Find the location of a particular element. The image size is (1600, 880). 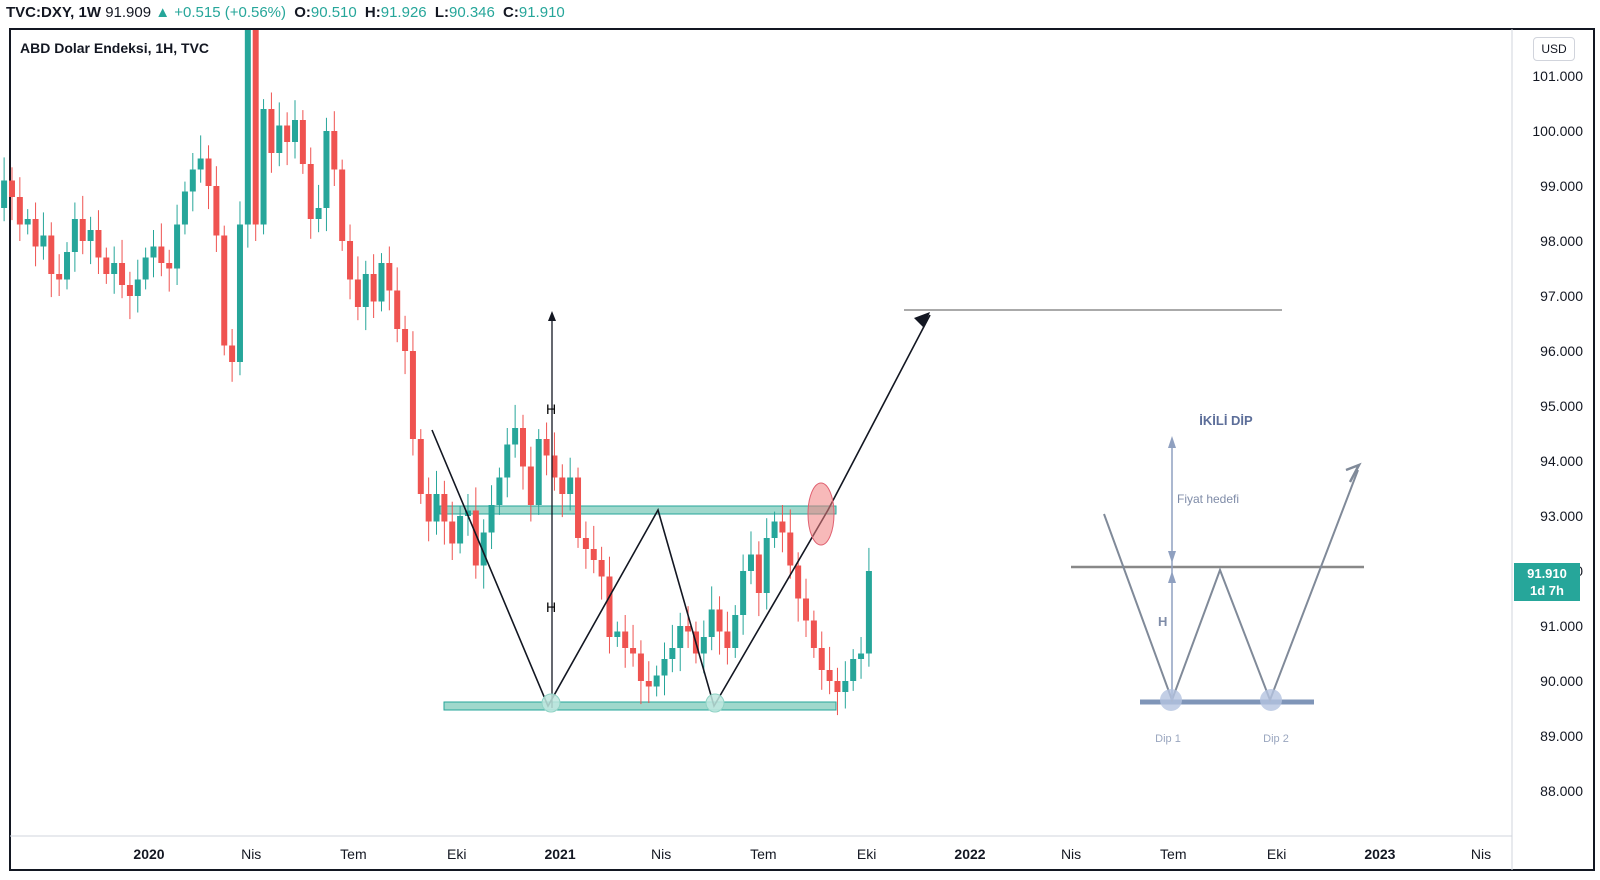

last-price-value: 91.910 is located at coordinates (1547, 573).